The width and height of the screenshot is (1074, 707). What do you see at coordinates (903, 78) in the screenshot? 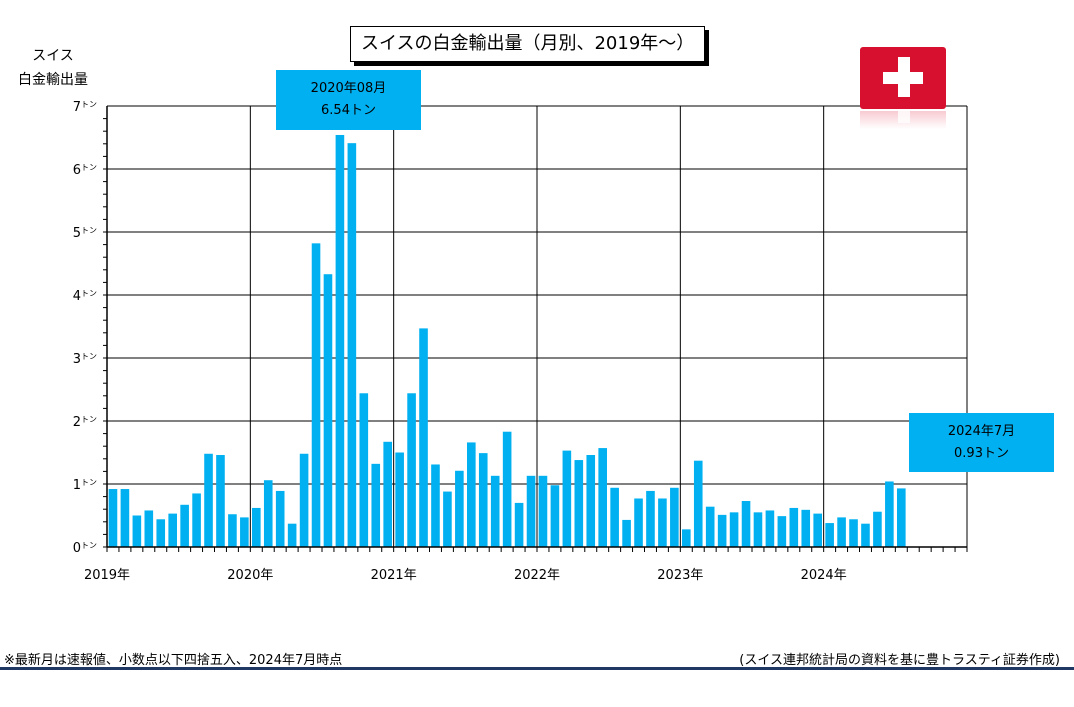
I see `swiss-flag-icon` at bounding box center [903, 78].